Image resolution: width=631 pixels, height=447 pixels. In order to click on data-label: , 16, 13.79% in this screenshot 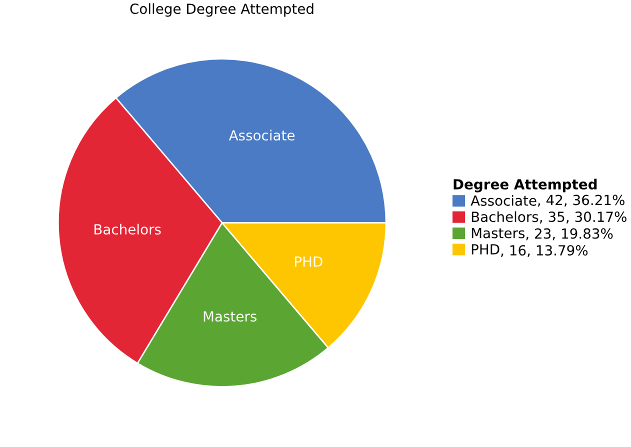, I will do `click(544, 251)`.